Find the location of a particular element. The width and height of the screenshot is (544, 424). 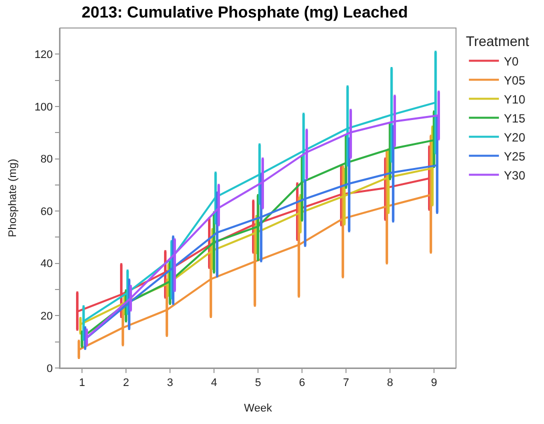

y-tick-label: 60 is located at coordinates (46, 212).